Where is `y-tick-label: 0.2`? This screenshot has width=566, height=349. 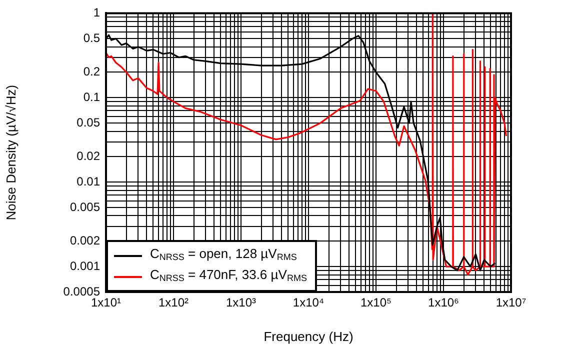
y-tick-label: 0.2 is located at coordinates (91, 71).